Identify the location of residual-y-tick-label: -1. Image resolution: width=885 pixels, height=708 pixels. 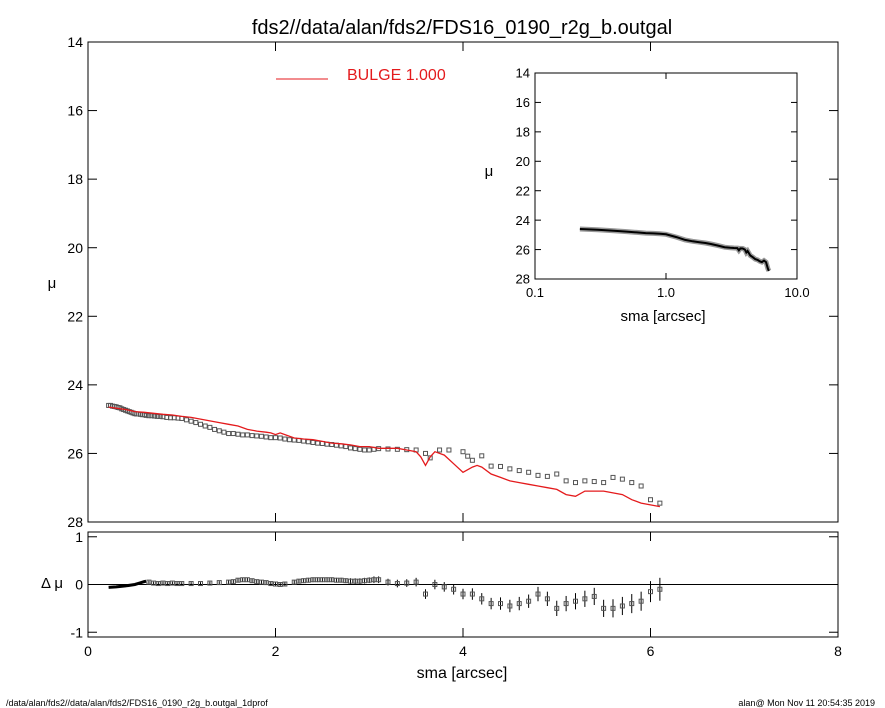
(77, 632).